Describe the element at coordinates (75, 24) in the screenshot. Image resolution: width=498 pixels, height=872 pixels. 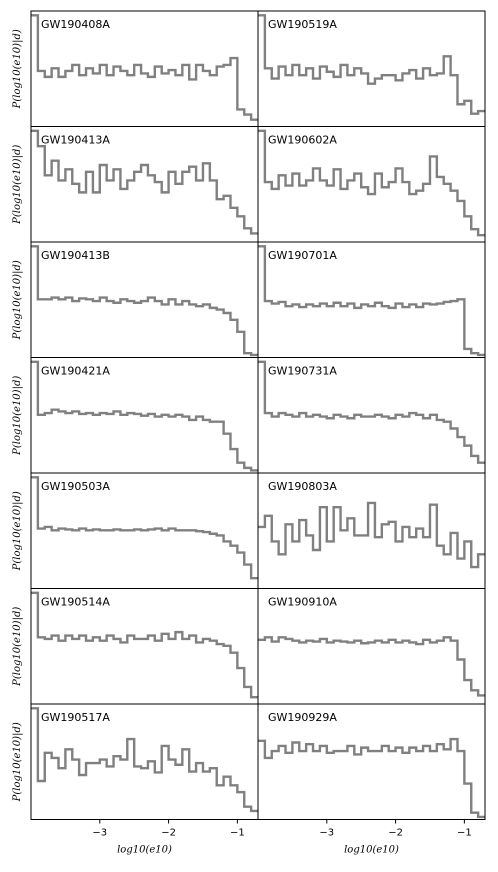
I see `panel-title: GW190408A` at that location.